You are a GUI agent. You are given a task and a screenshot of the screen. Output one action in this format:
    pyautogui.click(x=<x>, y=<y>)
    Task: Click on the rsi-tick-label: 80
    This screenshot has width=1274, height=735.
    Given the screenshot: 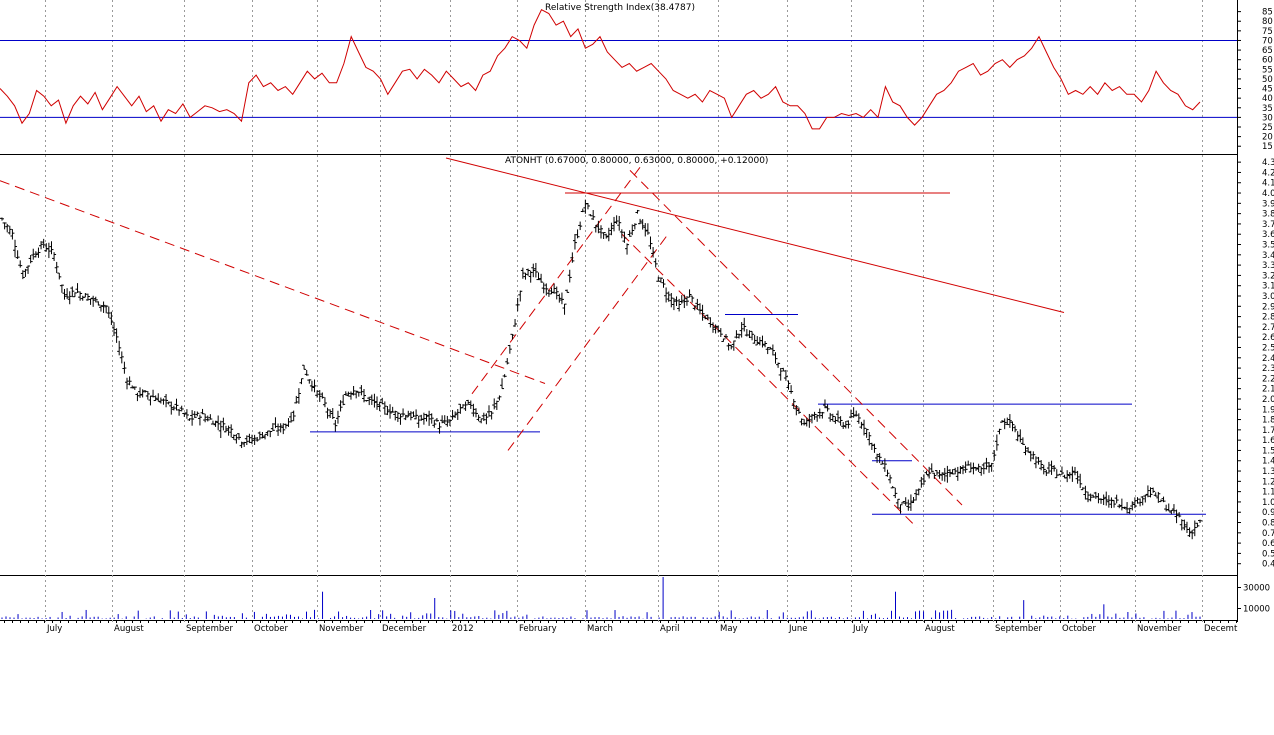 What is the action you would take?
    pyautogui.click(x=1267, y=22)
    